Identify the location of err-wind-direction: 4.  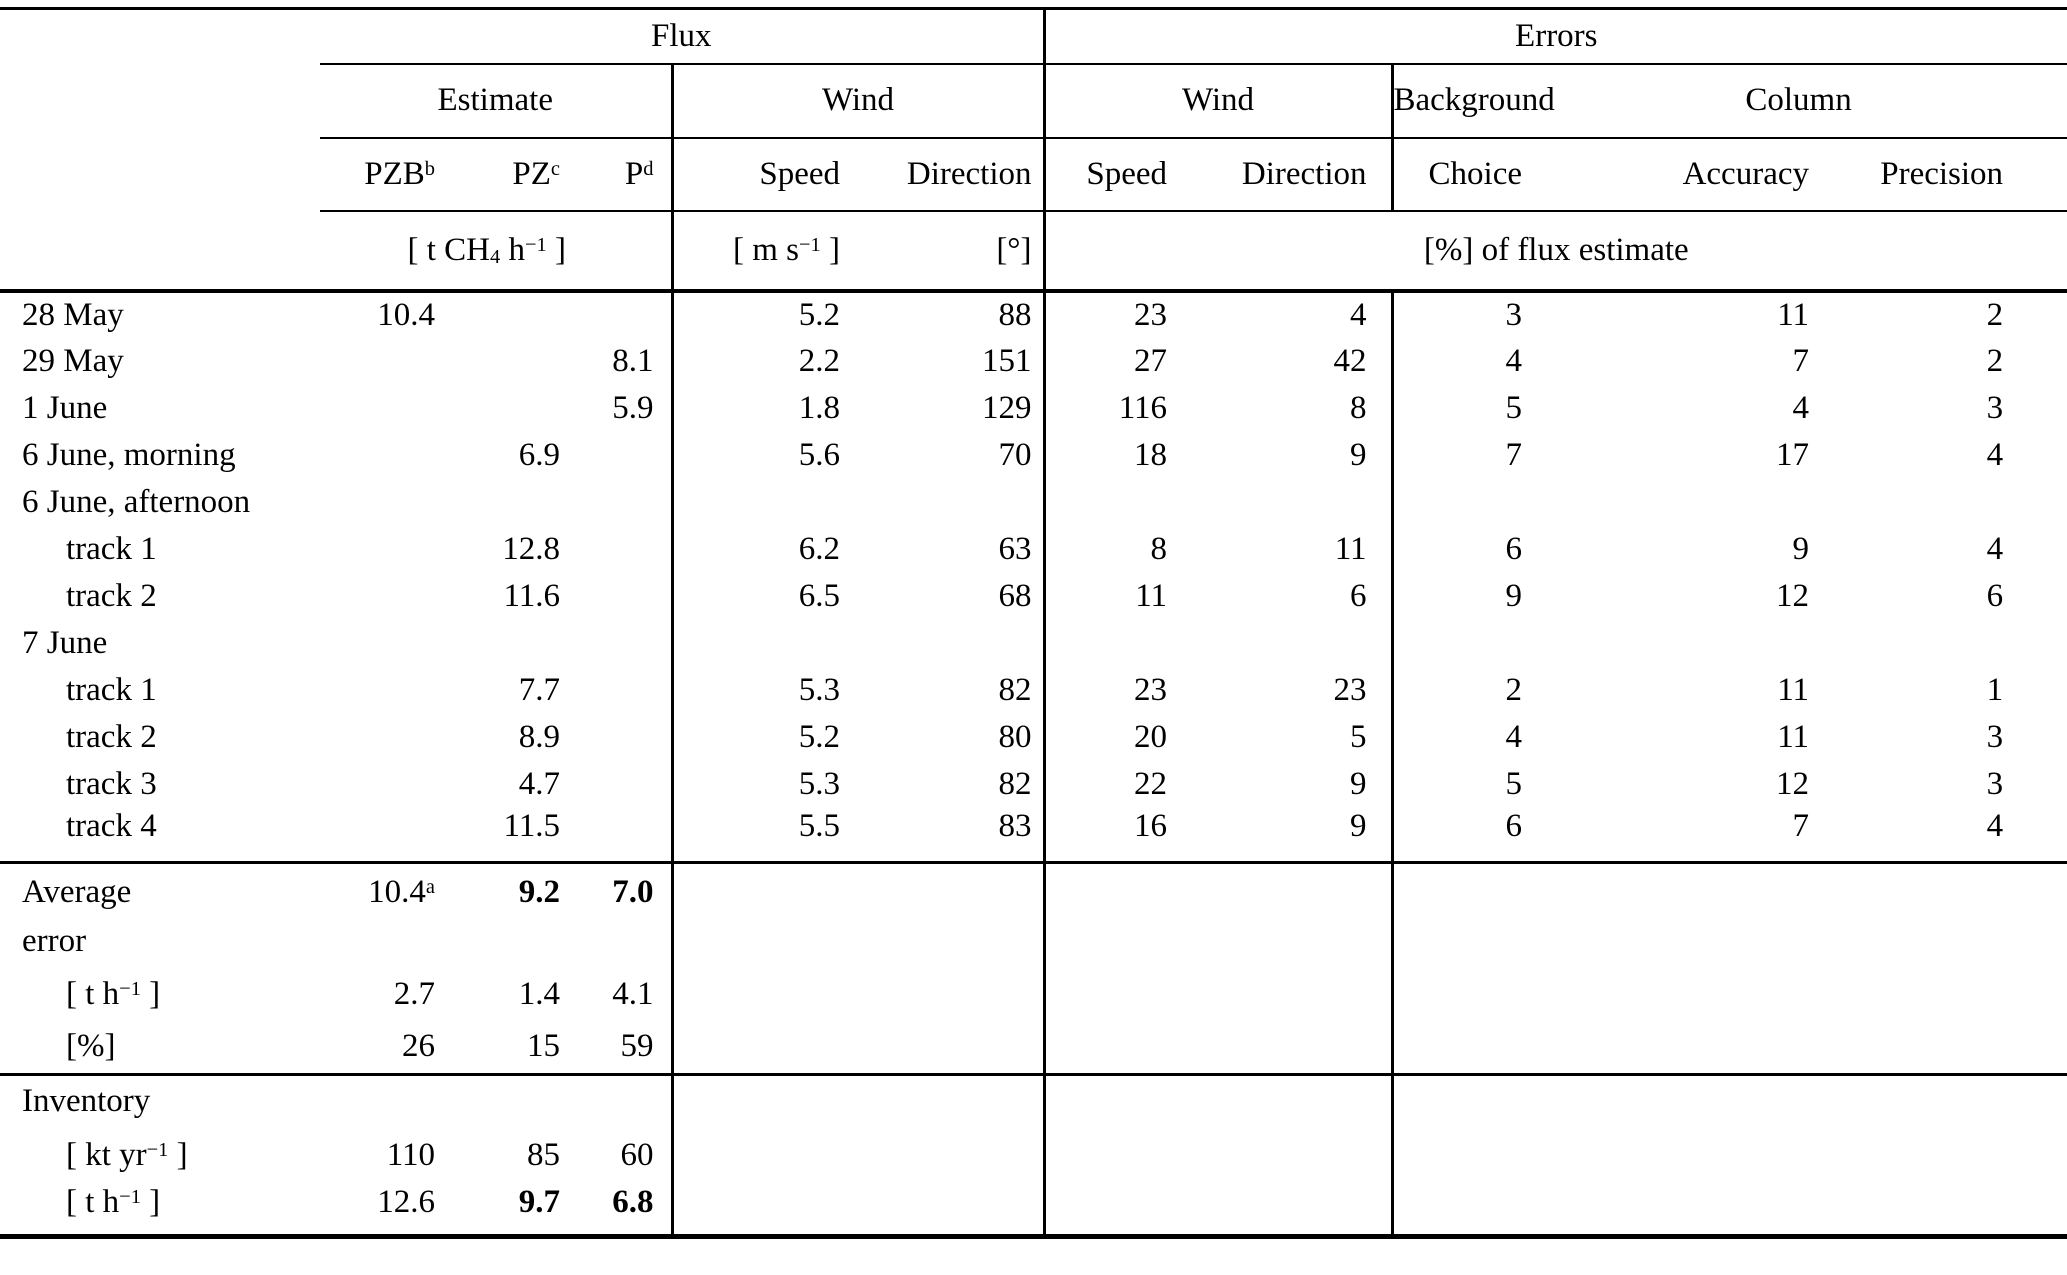
(1280, 314).